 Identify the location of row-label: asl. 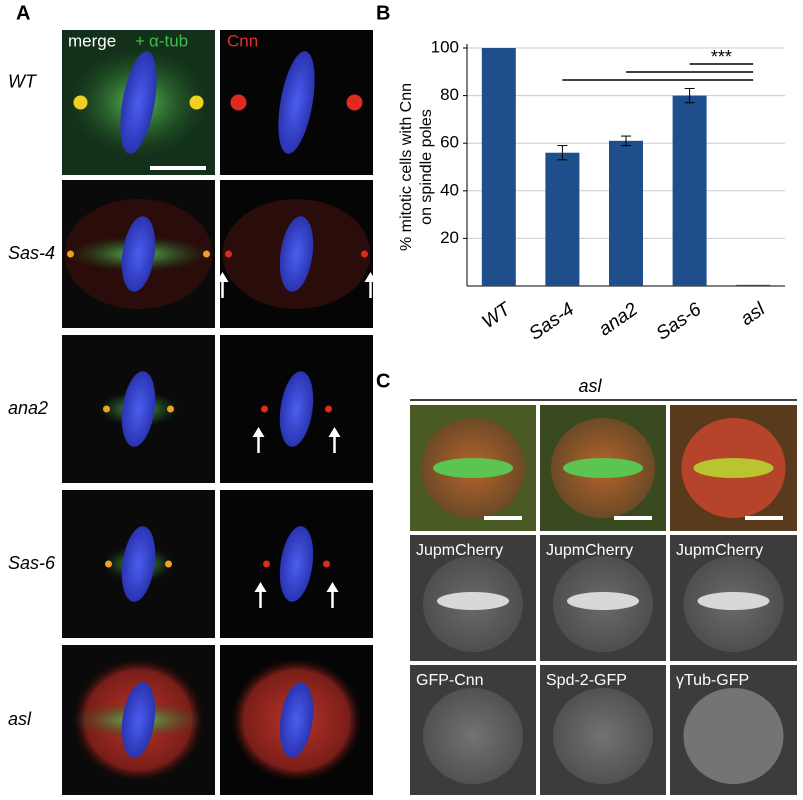
(20, 719).